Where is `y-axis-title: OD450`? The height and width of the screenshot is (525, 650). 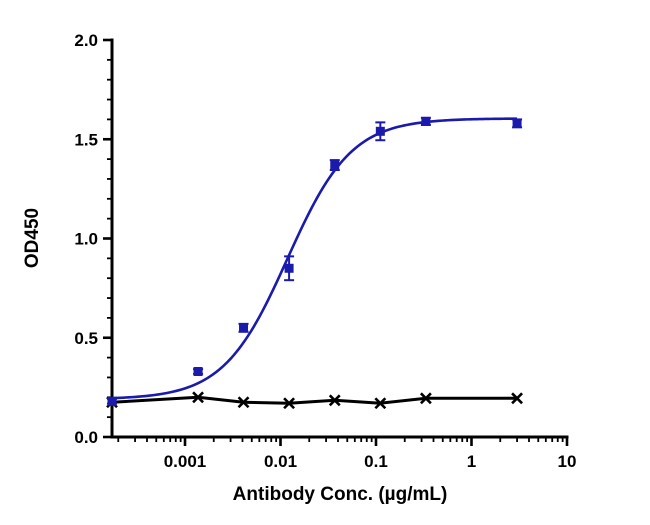 y-axis-title: OD450 is located at coordinates (32, 238).